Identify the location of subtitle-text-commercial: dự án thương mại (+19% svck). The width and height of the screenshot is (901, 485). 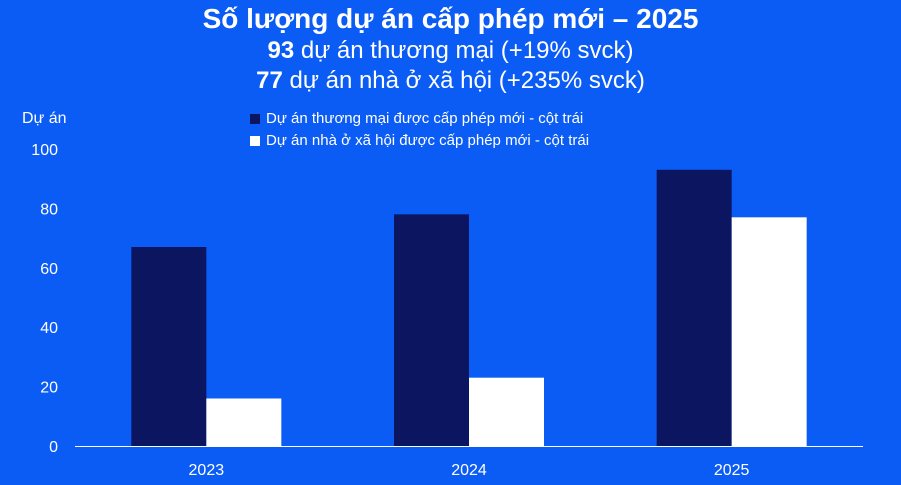
(464, 50).